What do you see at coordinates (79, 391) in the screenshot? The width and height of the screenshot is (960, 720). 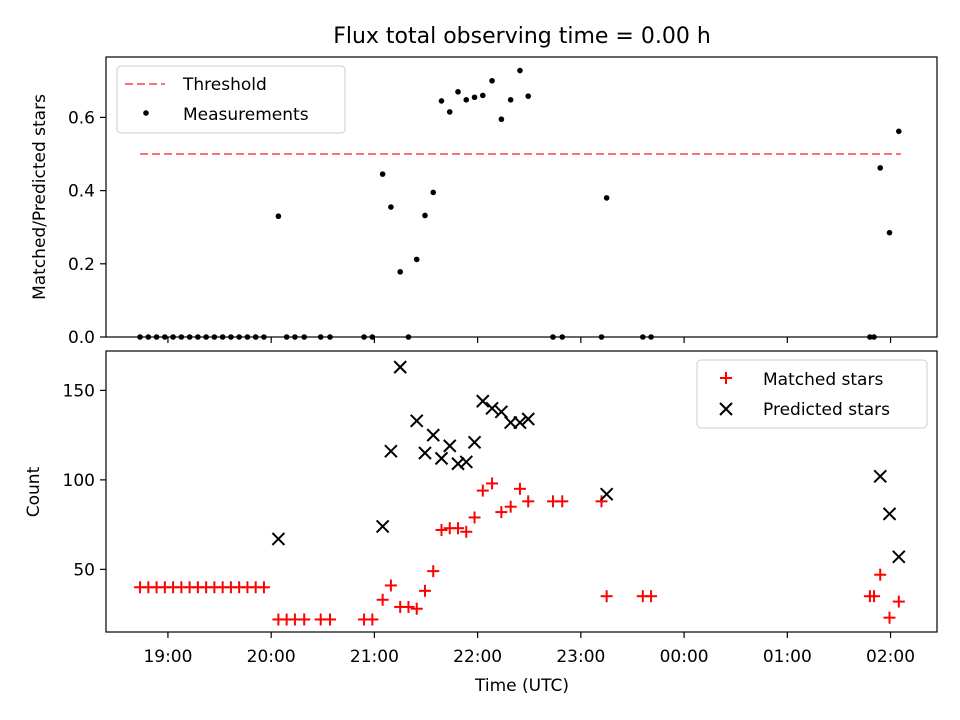 I see `count-y-tick-label: 150` at bounding box center [79, 391].